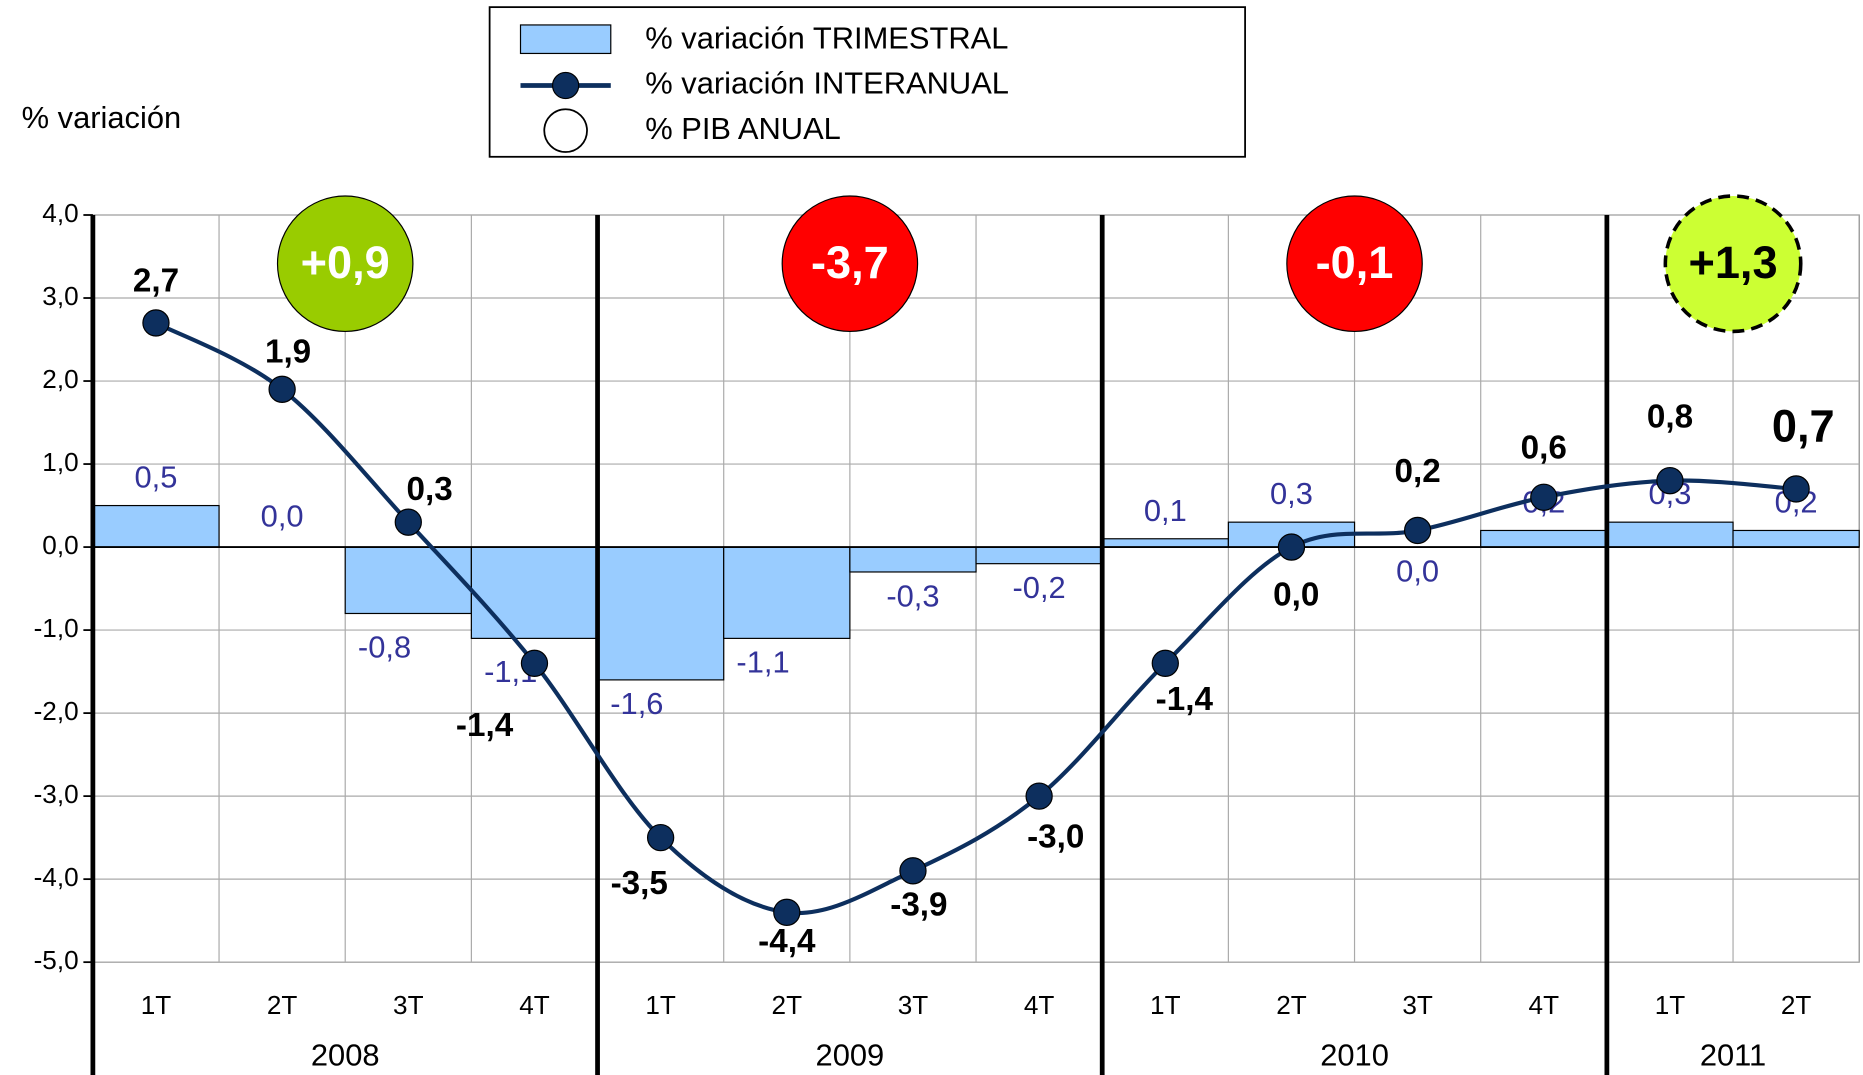  I want to click on interanual-value-label: 0,6, so click(1544, 448).